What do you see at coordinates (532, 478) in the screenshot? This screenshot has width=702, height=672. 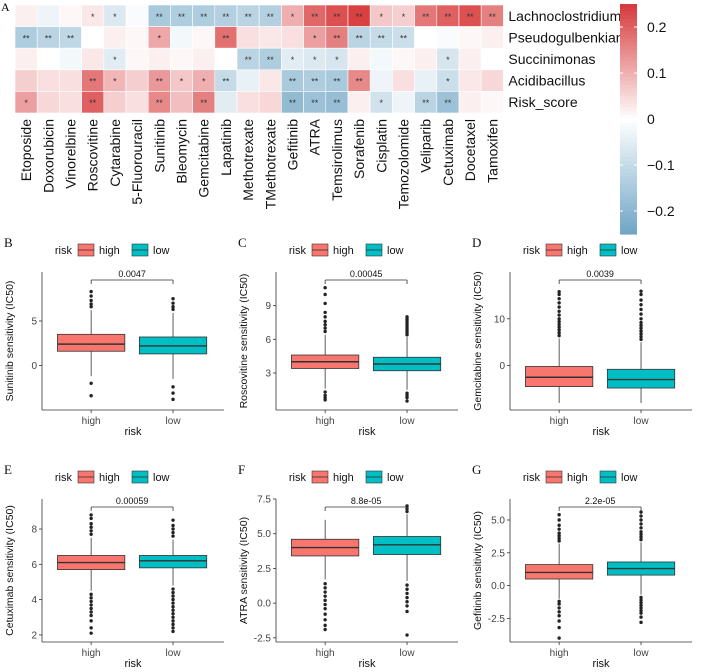 I see `legend-title: risk` at bounding box center [532, 478].